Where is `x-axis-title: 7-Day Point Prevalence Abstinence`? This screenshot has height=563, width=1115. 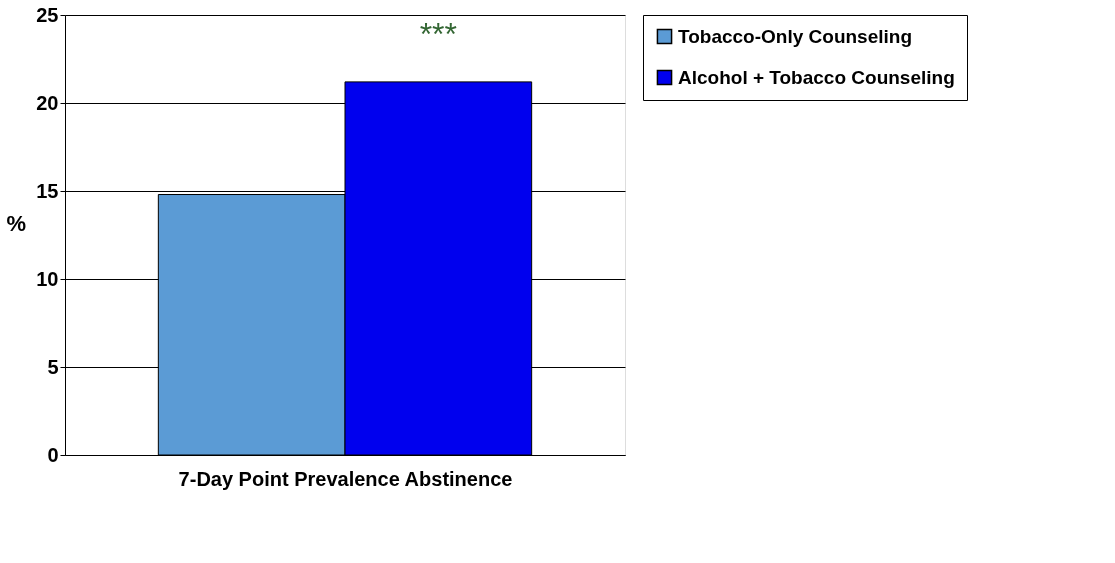
x-axis-title: 7-Day Point Prevalence Abstinence is located at coordinates (345, 478).